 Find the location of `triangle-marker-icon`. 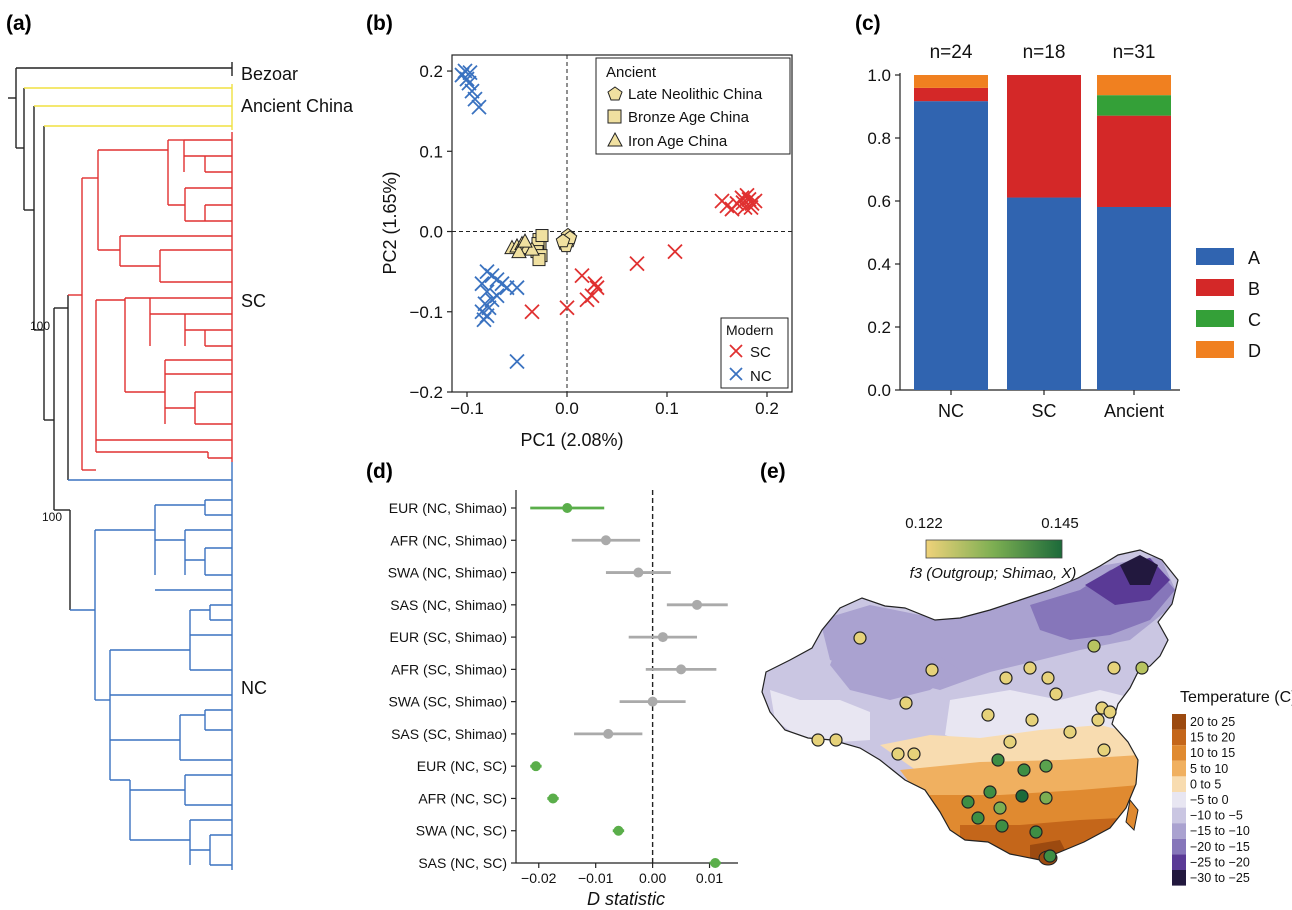

triangle-marker-icon is located at coordinates (615, 139).